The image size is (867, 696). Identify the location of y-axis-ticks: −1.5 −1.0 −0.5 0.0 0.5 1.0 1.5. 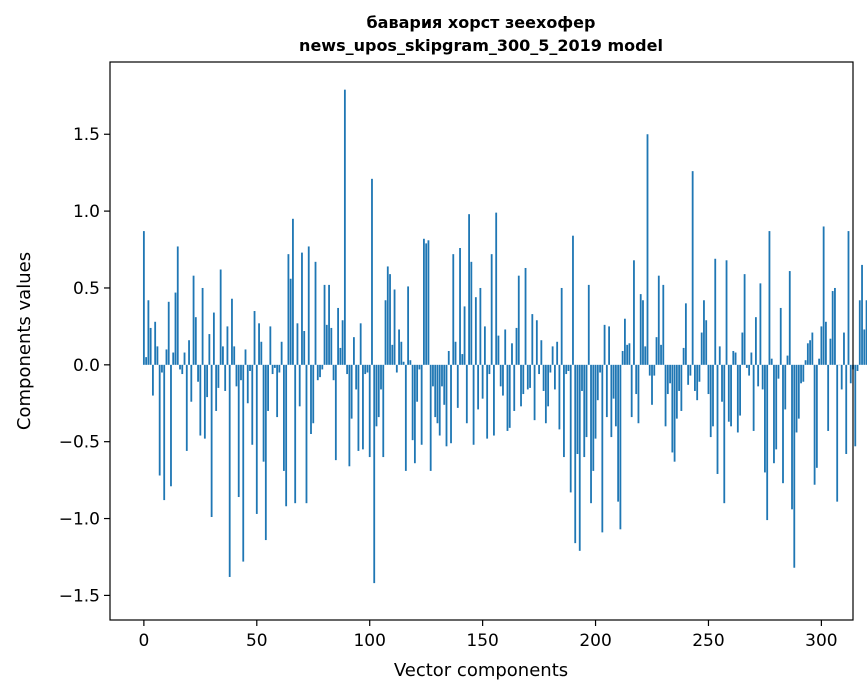
(84, 365).